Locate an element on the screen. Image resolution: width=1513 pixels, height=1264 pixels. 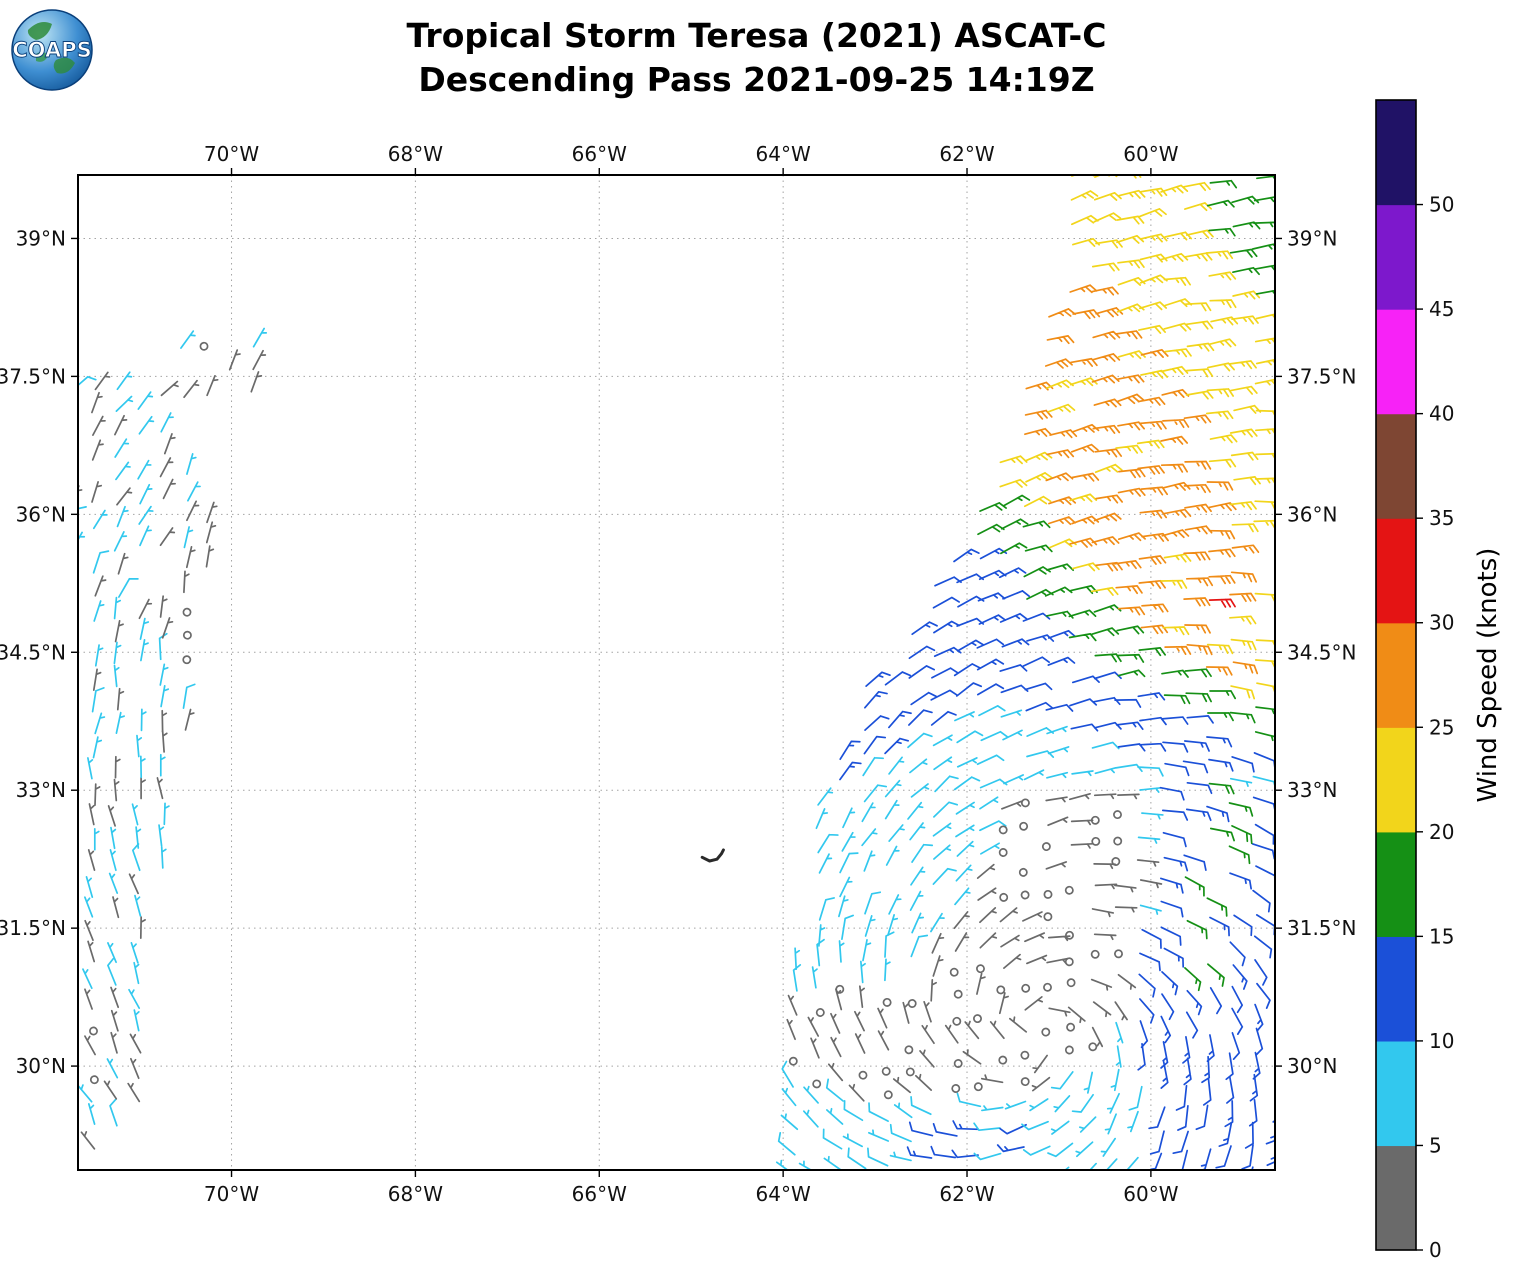
plot-title-line1: Tropical Storm Teresa (2021) ASCAT-C is located at coordinates (756, 35).